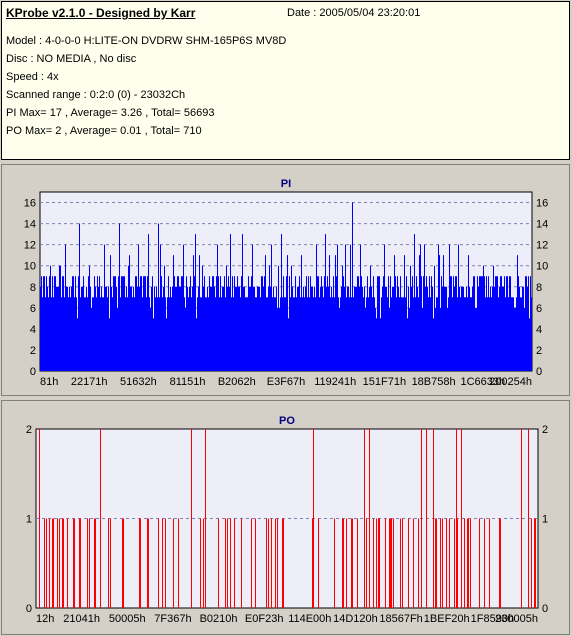 The height and width of the screenshot is (636, 572). I want to click on x-tick-label: 1C6633h, so click(482, 382).